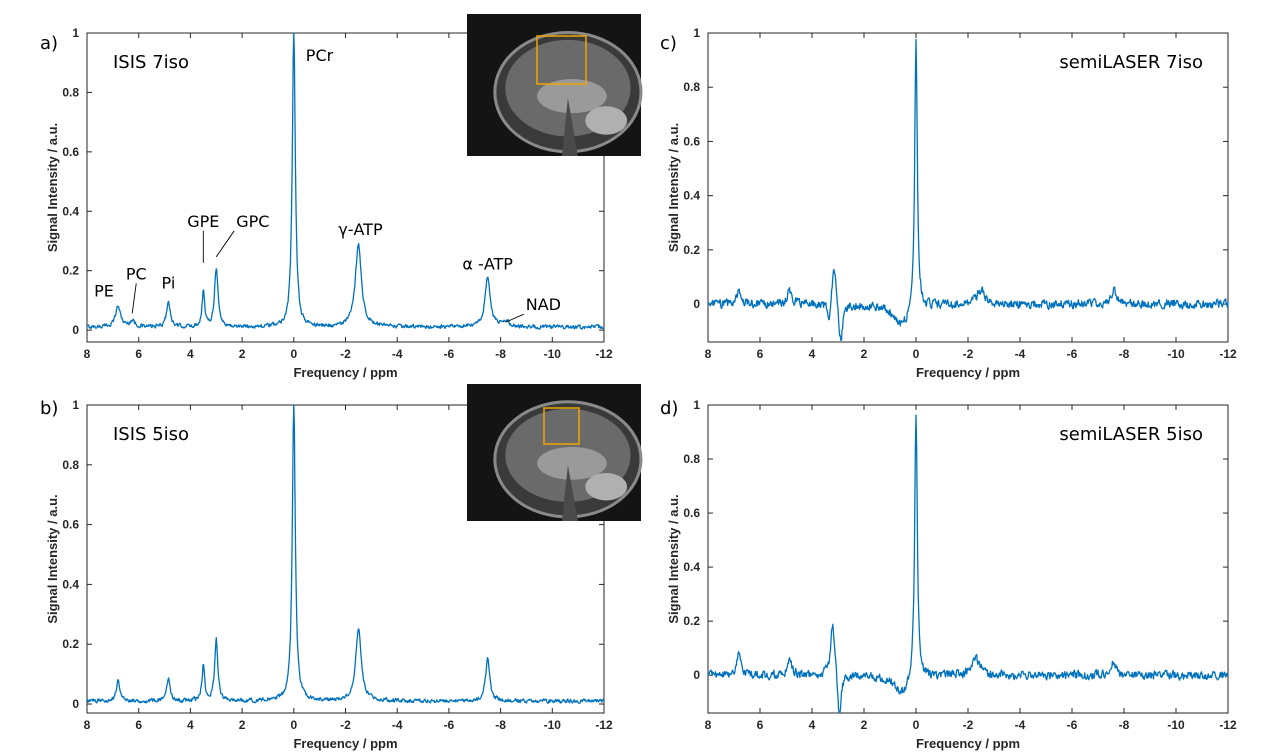 The height and width of the screenshot is (756, 1280). What do you see at coordinates (1131, 434) in the screenshot?
I see `panel-title: semiLASER 5iso` at bounding box center [1131, 434].